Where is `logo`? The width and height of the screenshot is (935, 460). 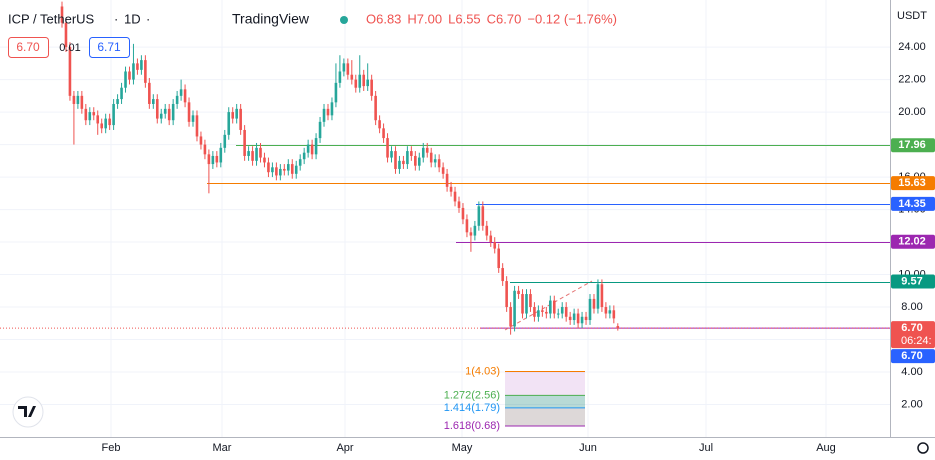 logo is located at coordinates (28, 412).